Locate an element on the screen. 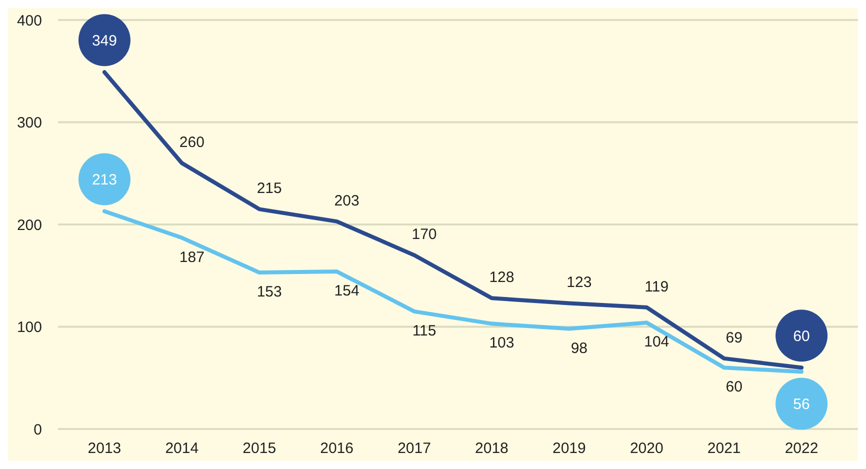  x-tick-label: 2016 is located at coordinates (337, 448).